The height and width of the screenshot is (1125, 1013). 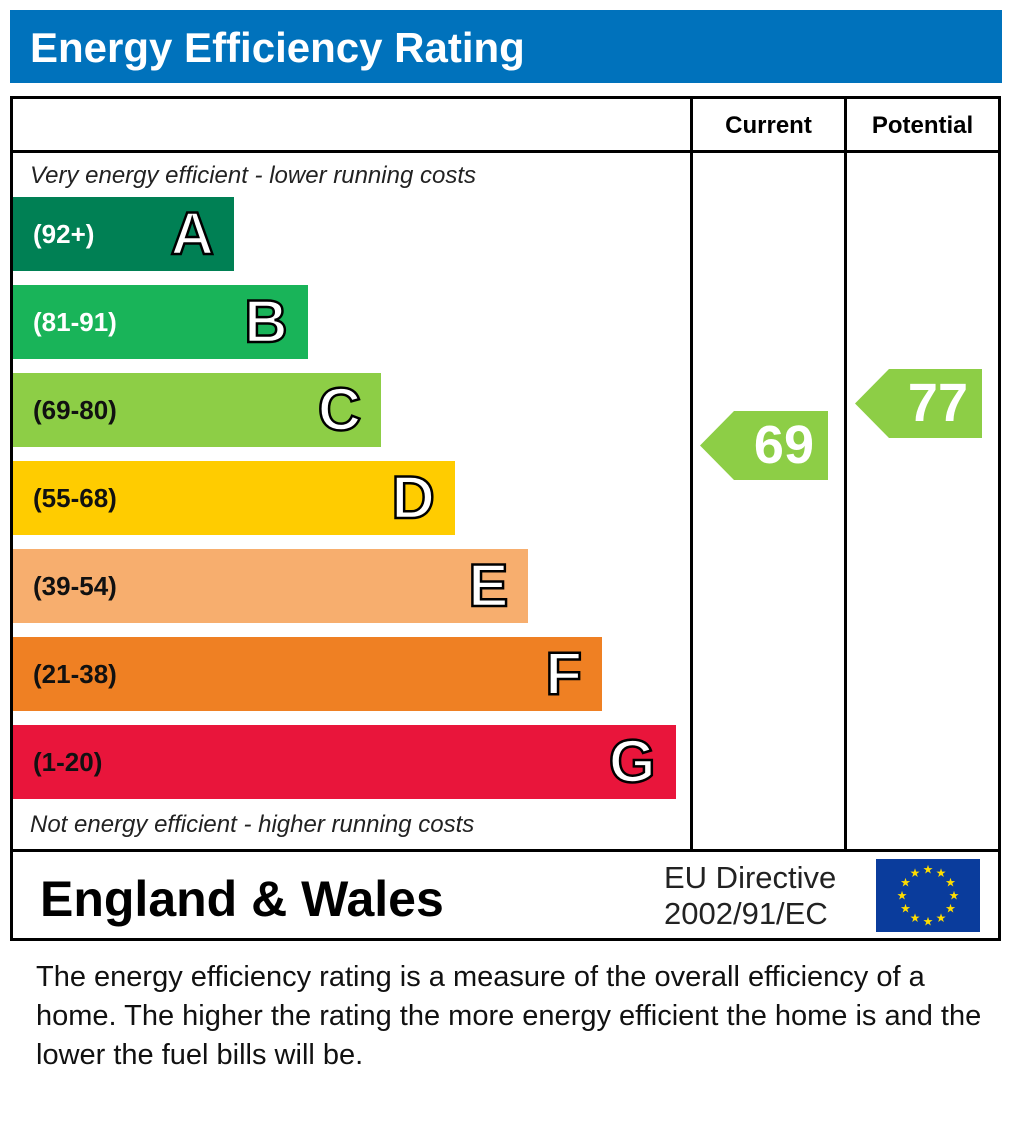 What do you see at coordinates (340, 409) in the screenshot?
I see `band-letter: C` at bounding box center [340, 409].